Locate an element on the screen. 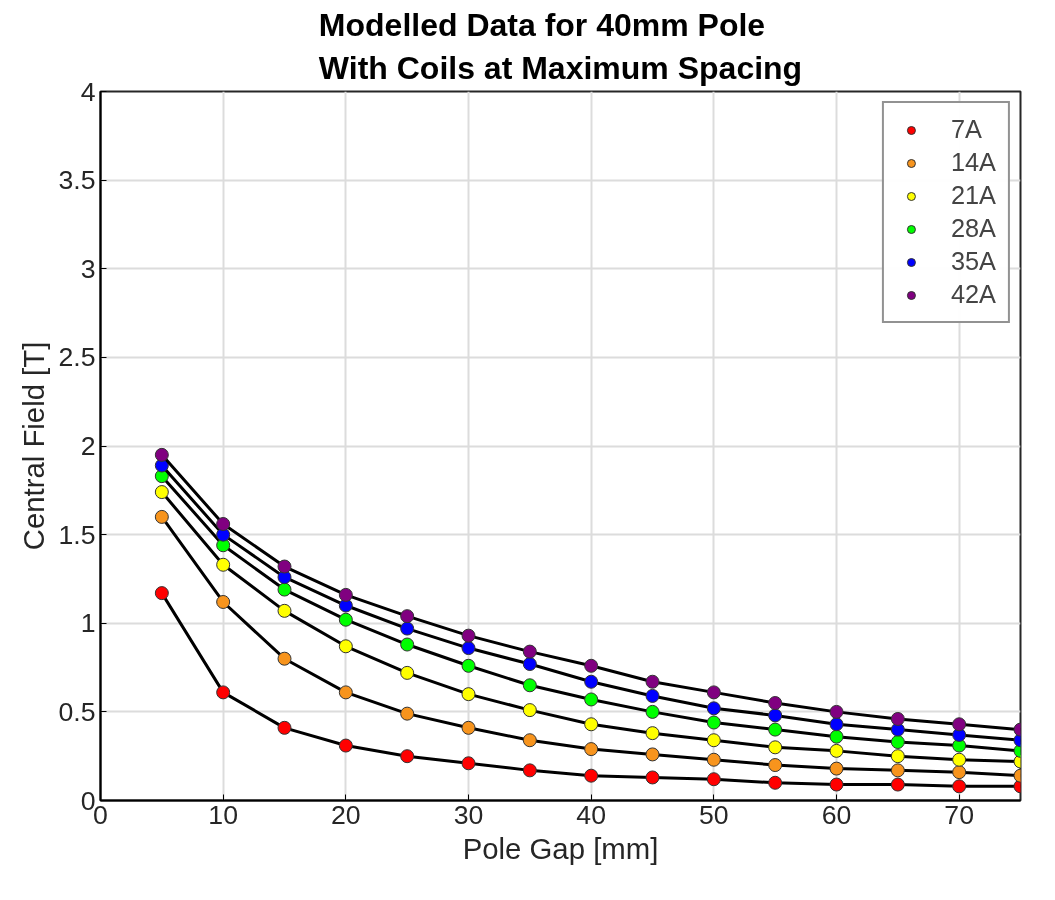 The image size is (1055, 900). y-tick-label: 1 is located at coordinates (88, 623).